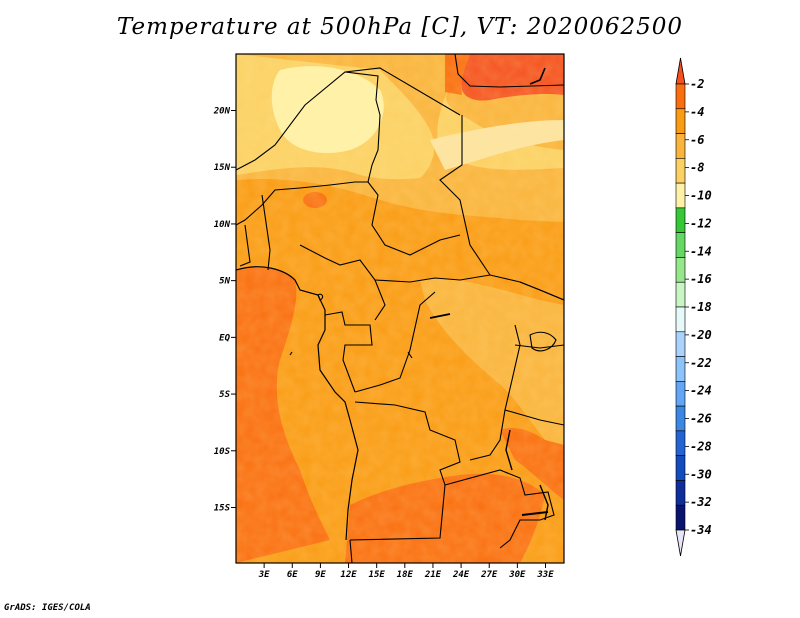 This screenshot has width=800, height=618. What do you see at coordinates (499, 509) in the screenshot?
I see `boundary-zambia` at bounding box center [499, 509].